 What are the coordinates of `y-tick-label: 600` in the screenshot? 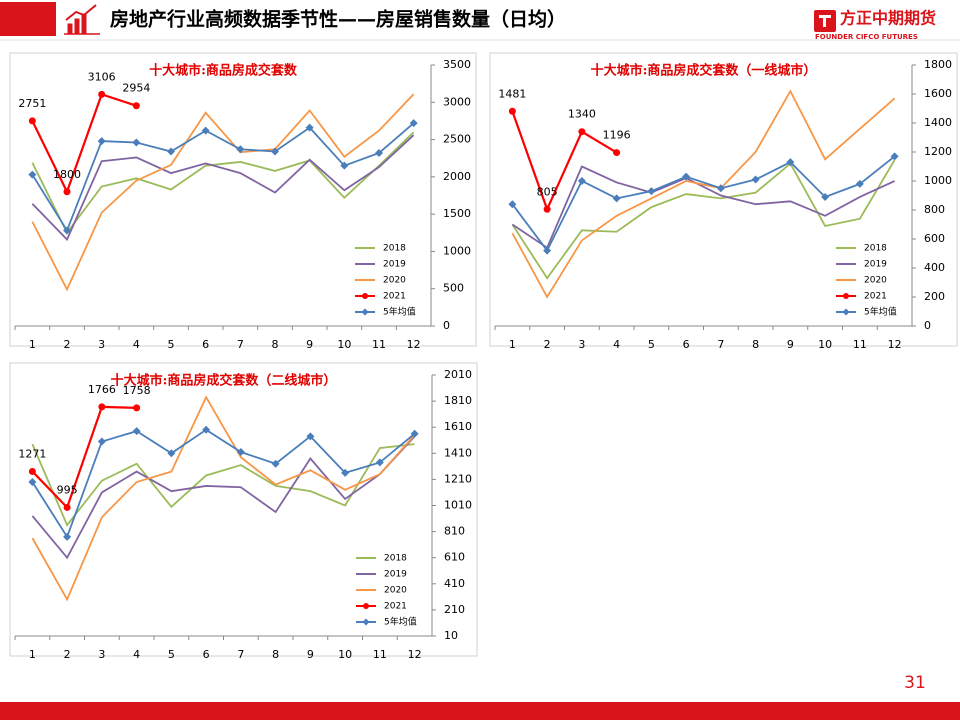 It's located at (934, 238).